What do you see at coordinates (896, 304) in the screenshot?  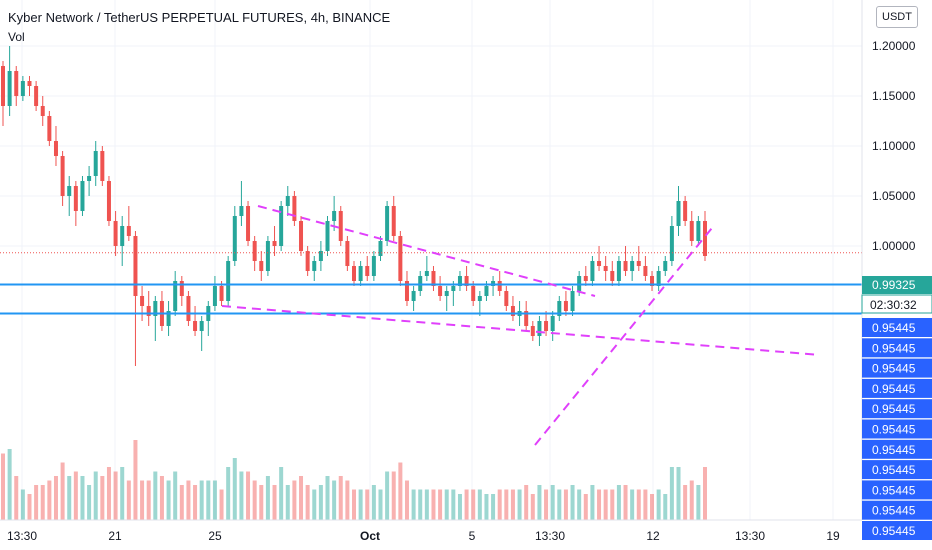 I see `countdown-tag` at bounding box center [896, 304].